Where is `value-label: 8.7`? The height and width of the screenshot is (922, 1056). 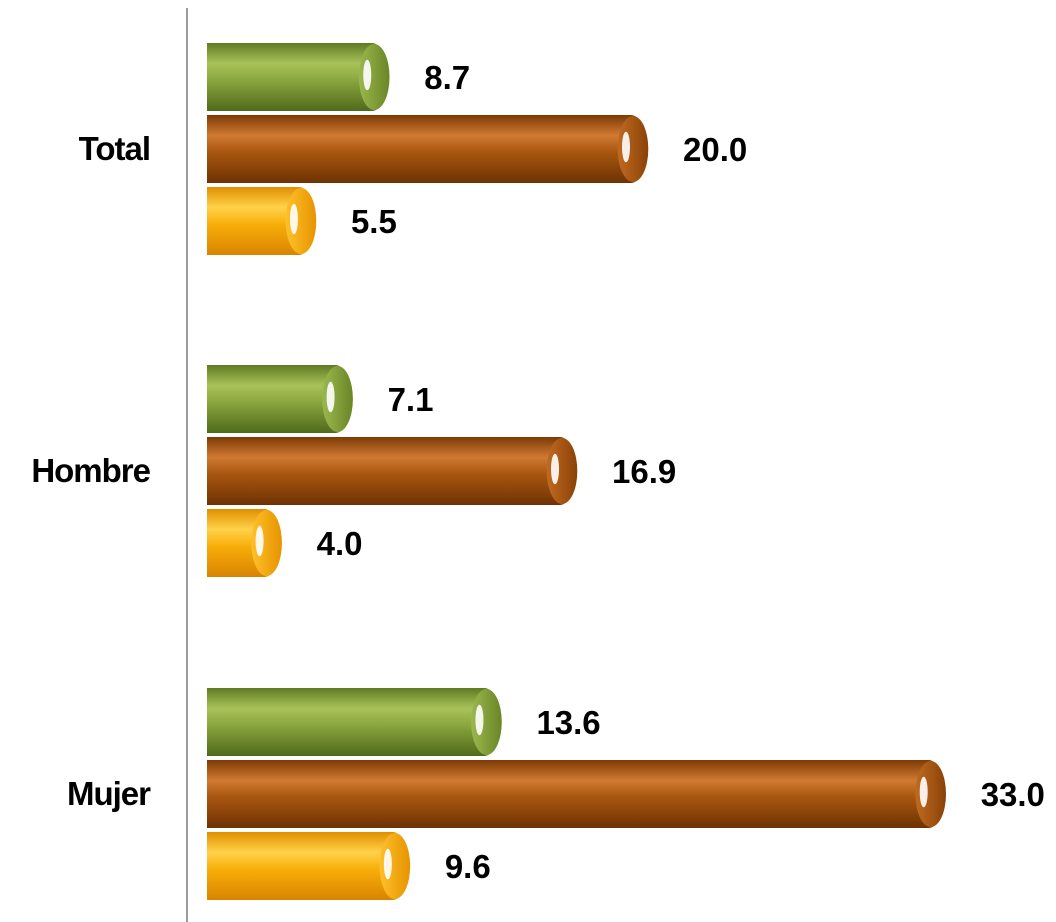 value-label: 8.7 is located at coordinates (447, 77).